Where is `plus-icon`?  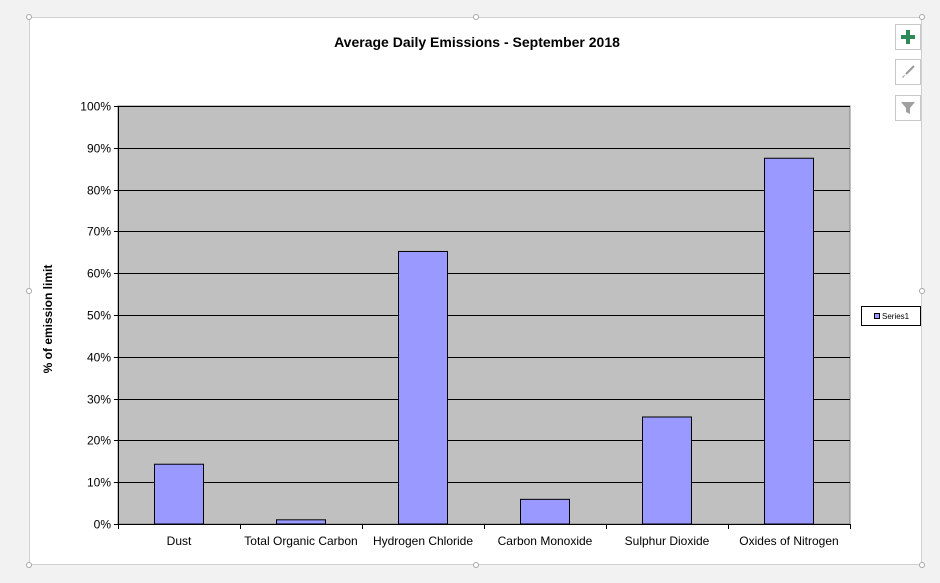 plus-icon is located at coordinates (908, 37).